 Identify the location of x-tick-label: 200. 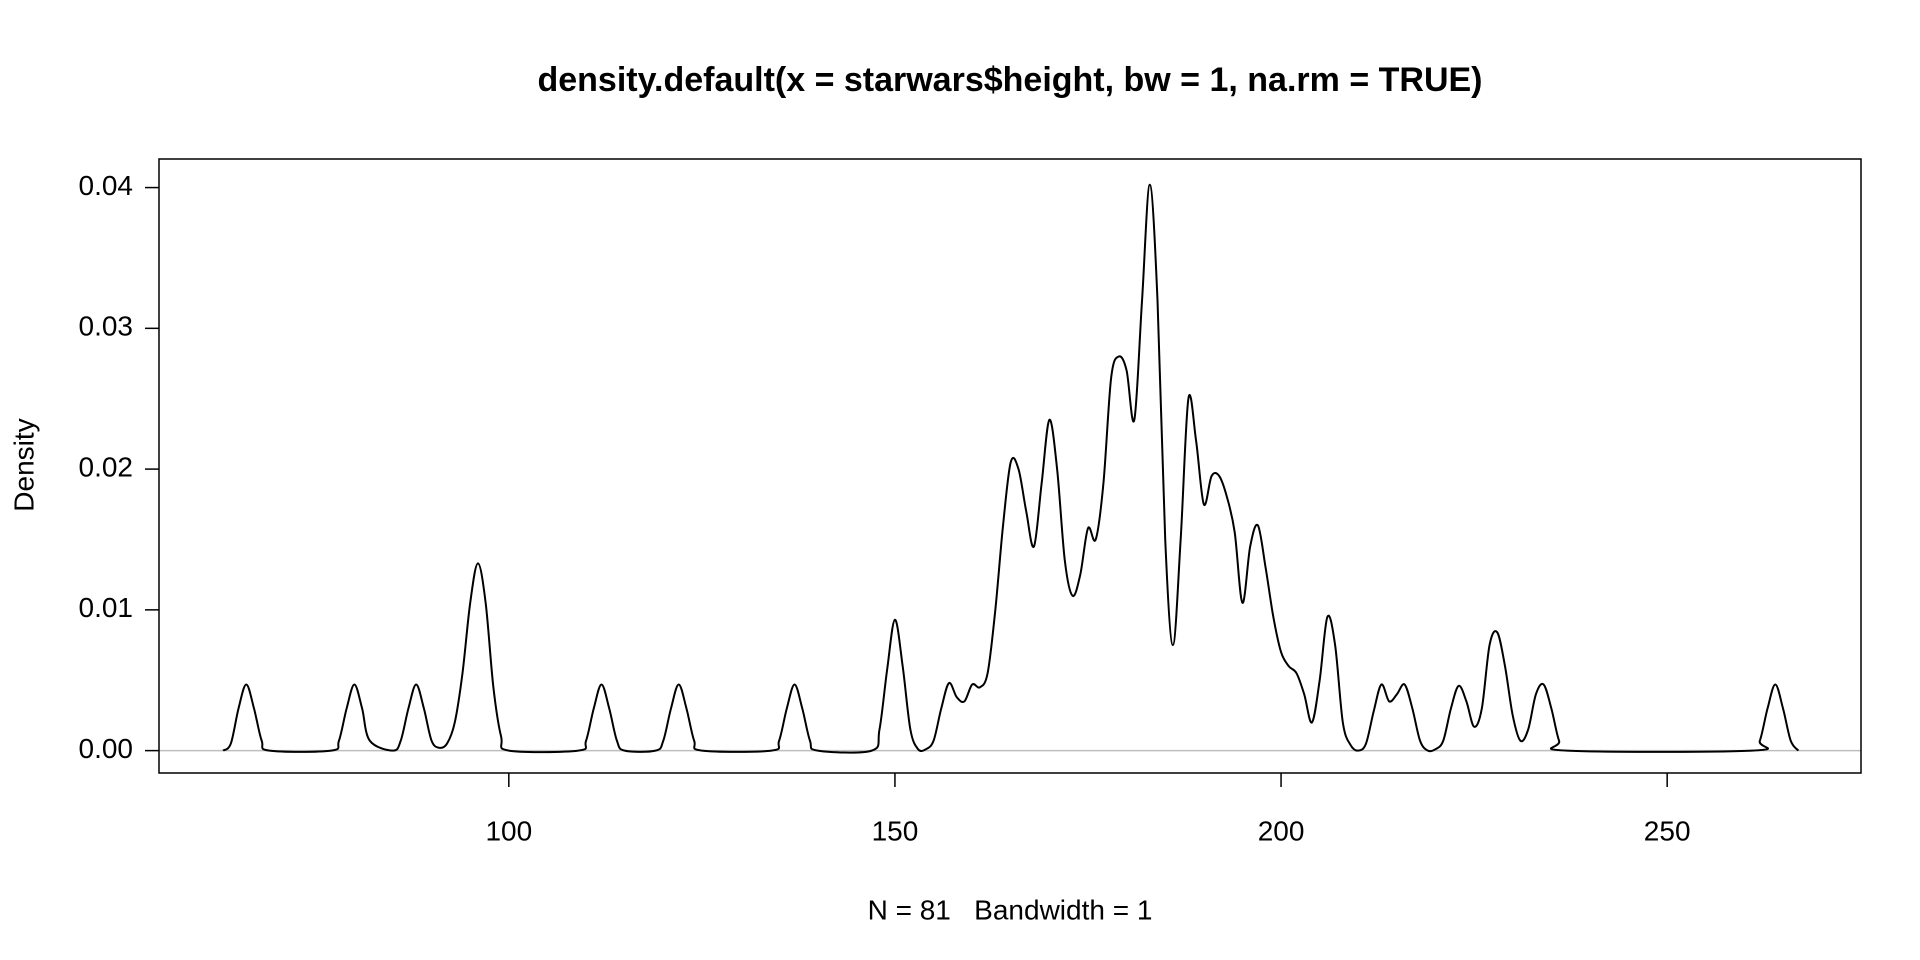
(1281, 830).